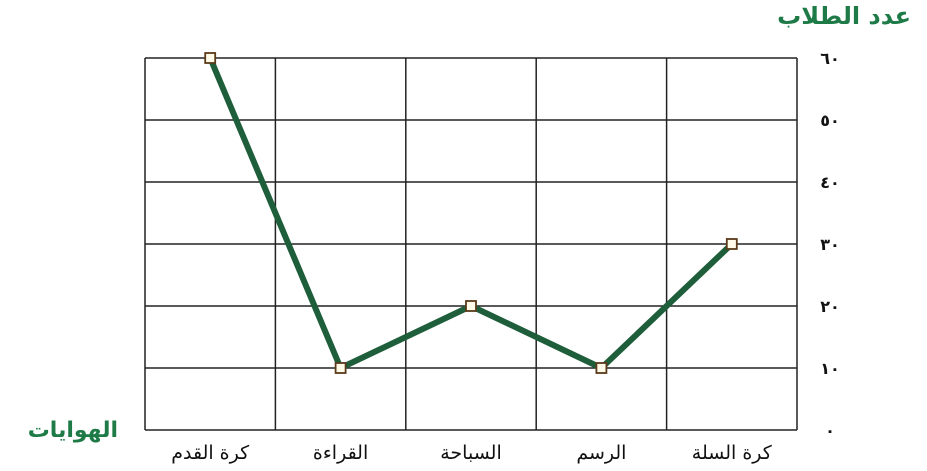 The width and height of the screenshot is (927, 471). I want to click on y-tick-label: ٣٠, so click(830, 244).